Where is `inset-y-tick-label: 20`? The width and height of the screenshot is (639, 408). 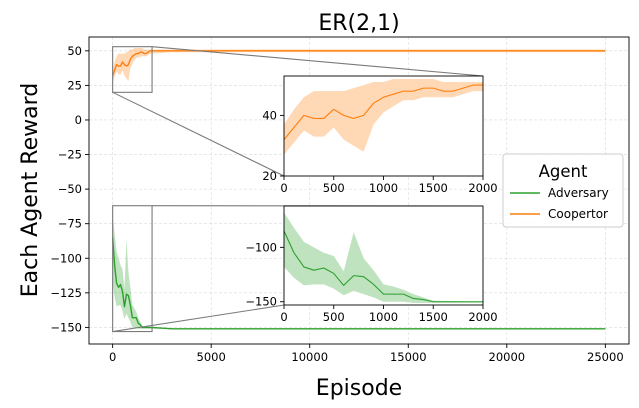 inset-y-tick-label: 20 is located at coordinates (269, 176).